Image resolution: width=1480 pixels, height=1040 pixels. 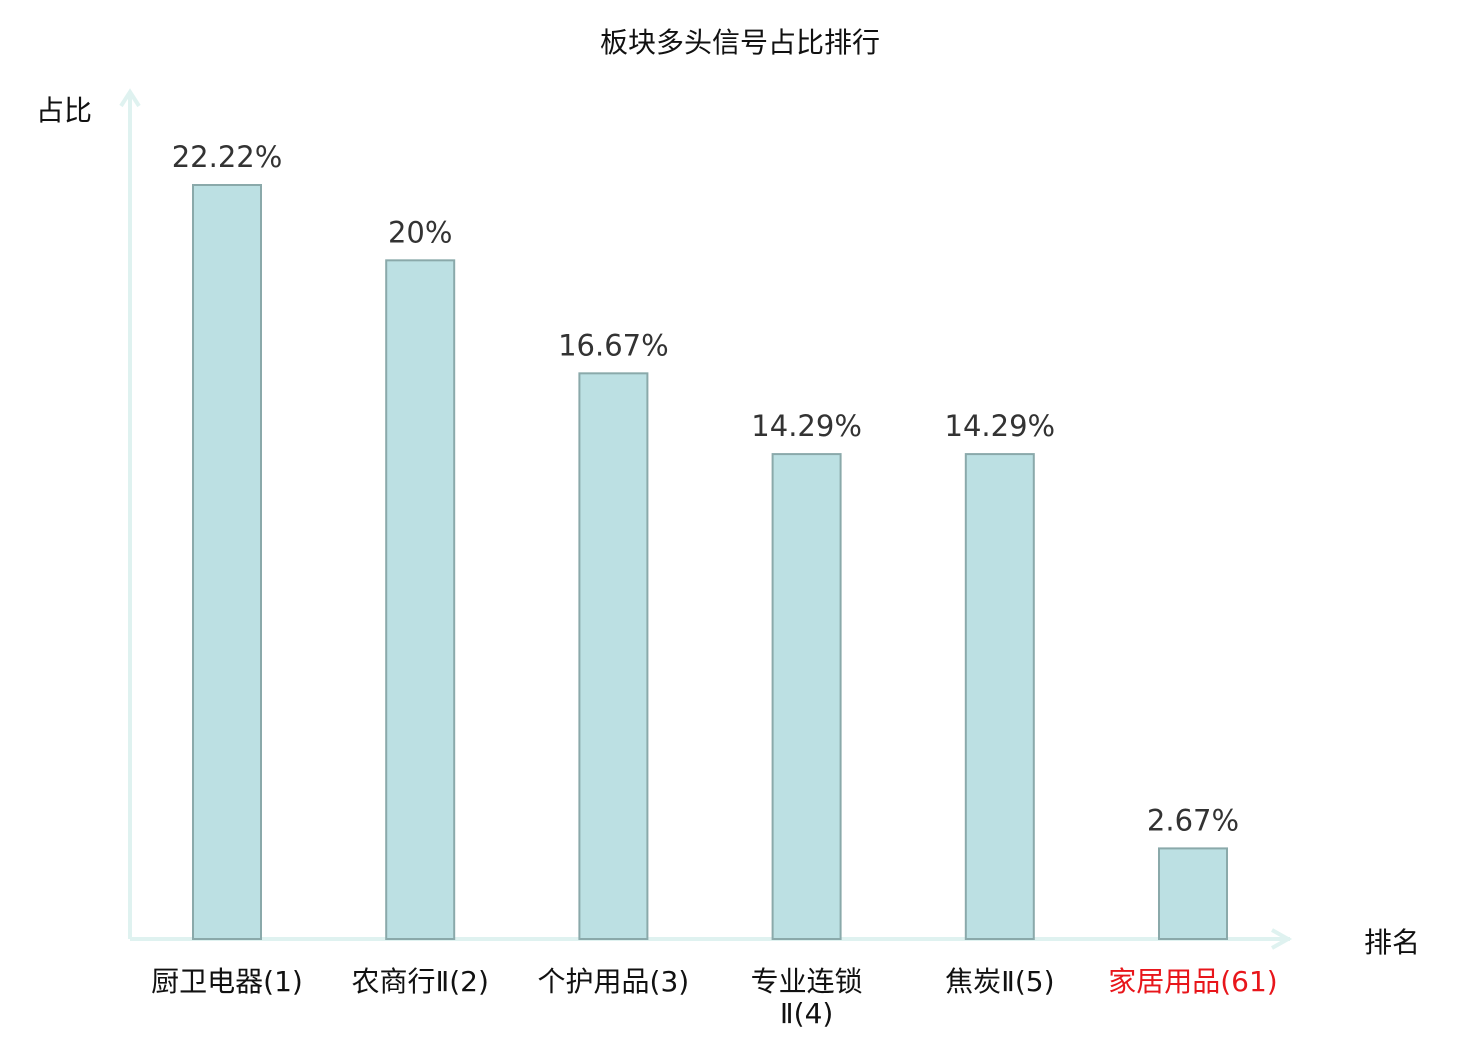 I want to click on x-tick-label: 专业连锁 Ⅱ(4), so click(x=806, y=997).